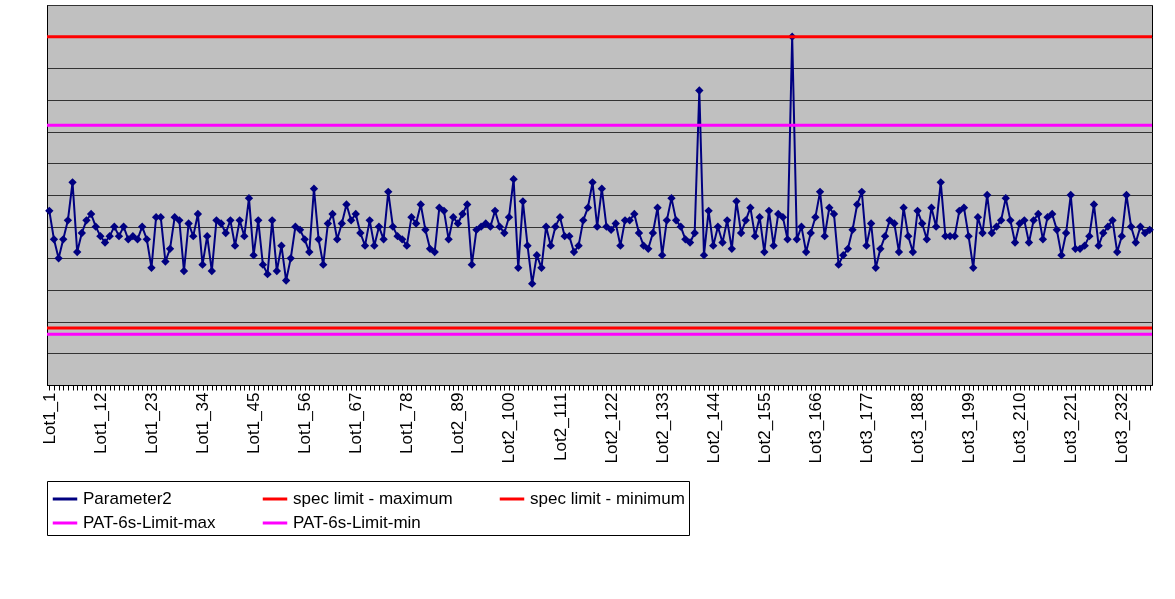  Describe the element at coordinates (373, 498) in the screenshot. I see `legend-label: spec limit - maximum` at that location.